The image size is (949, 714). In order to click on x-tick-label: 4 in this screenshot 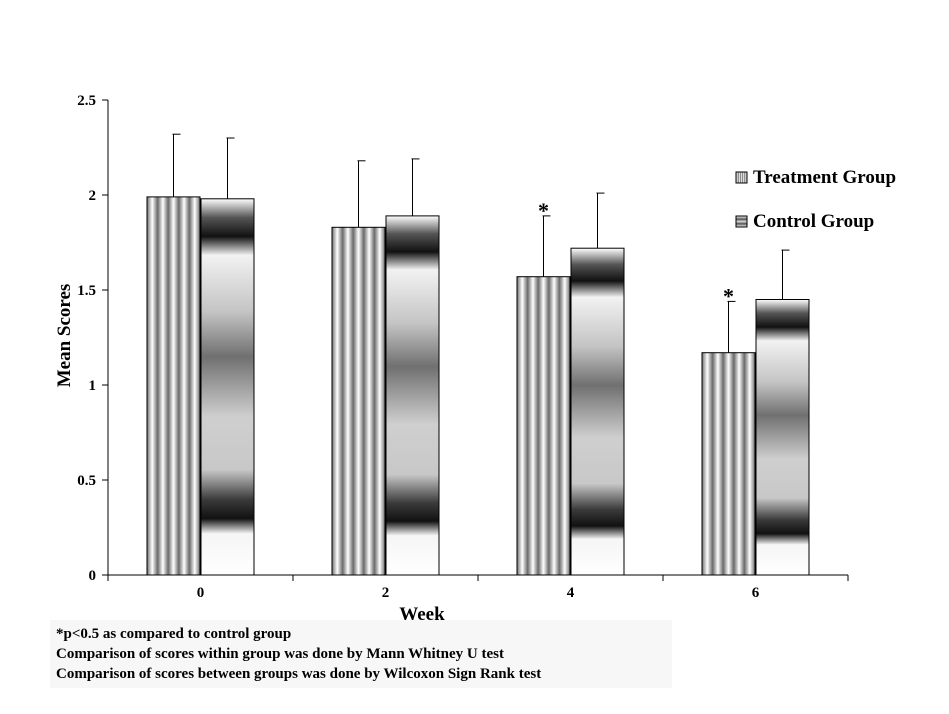, I will do `click(571, 593)`.